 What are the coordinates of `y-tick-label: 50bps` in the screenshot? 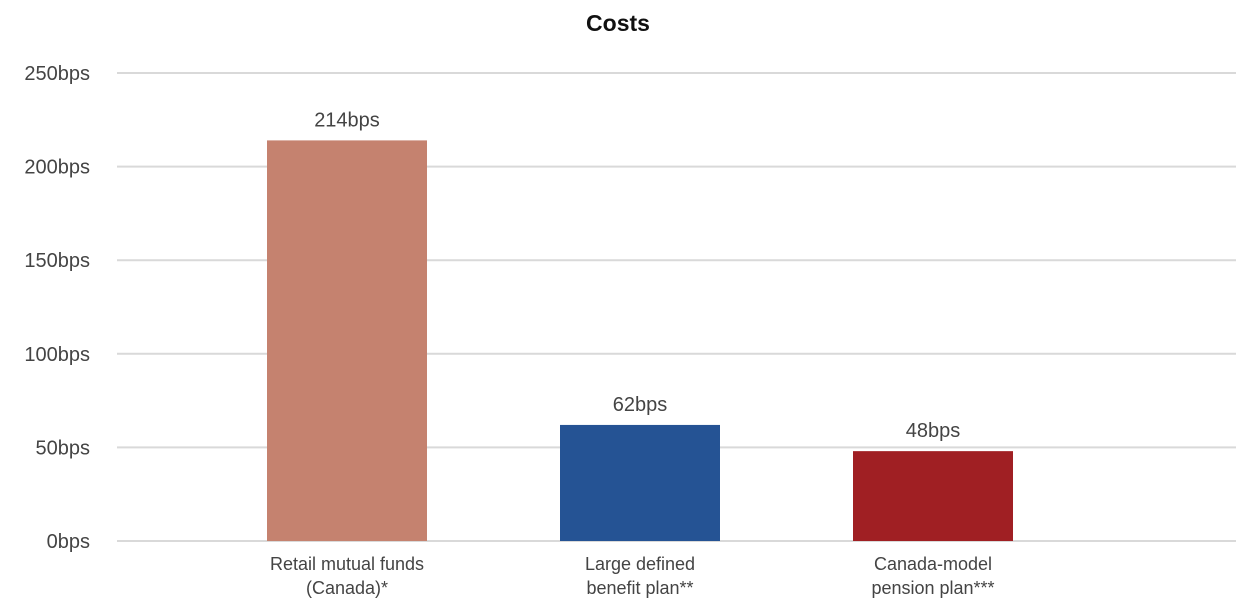 It's located at (63, 448).